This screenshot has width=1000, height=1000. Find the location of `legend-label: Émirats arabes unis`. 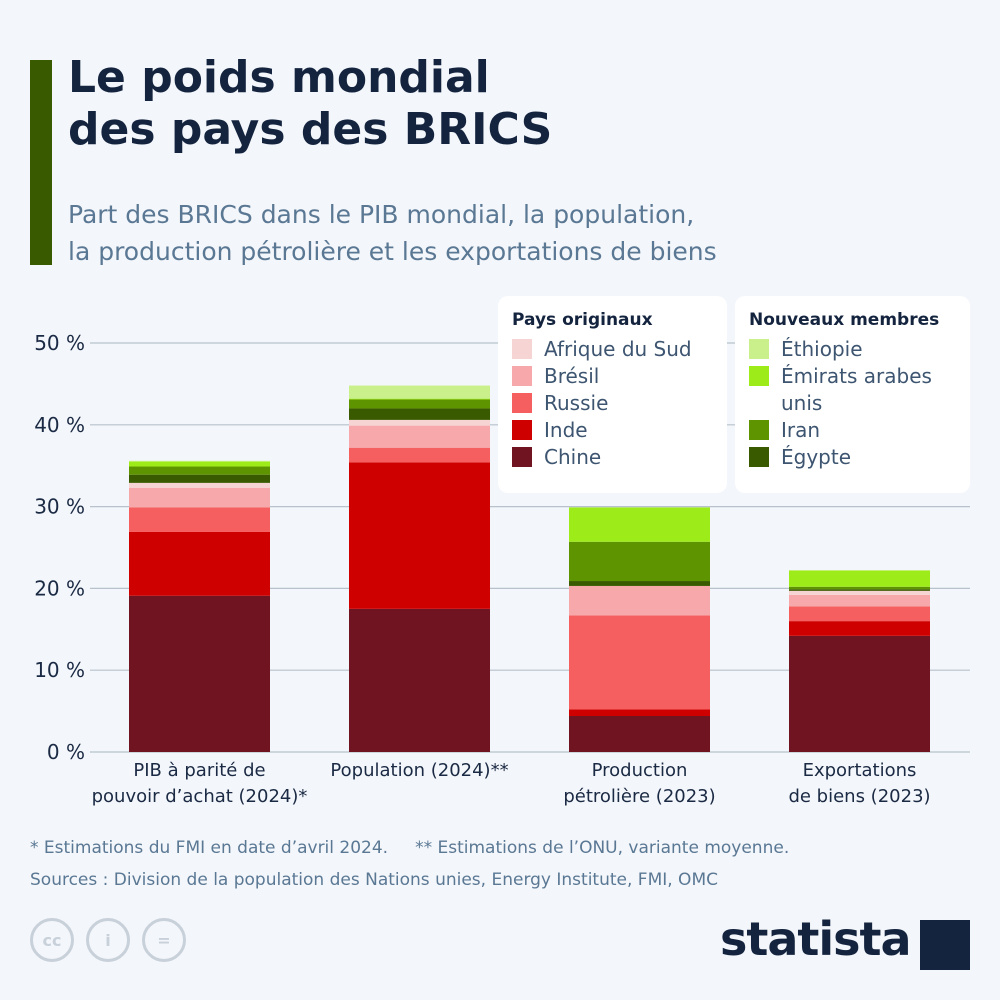

legend-label: Émirats arabes unis is located at coordinates (856, 389).